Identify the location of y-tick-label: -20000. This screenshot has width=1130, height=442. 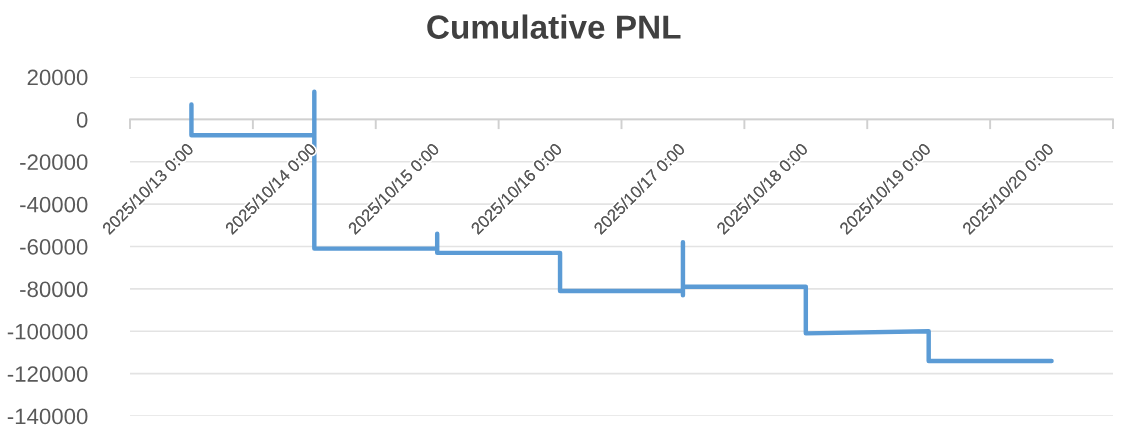
(54, 162).